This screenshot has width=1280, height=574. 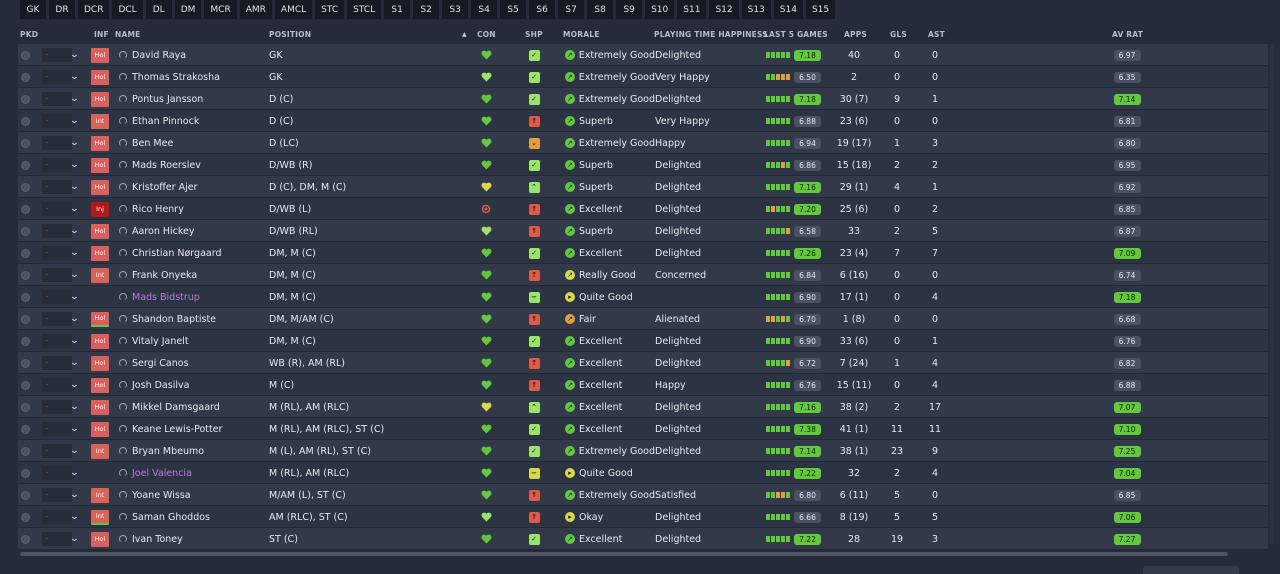 I want to click on col-apps: APPS, so click(x=855, y=34).